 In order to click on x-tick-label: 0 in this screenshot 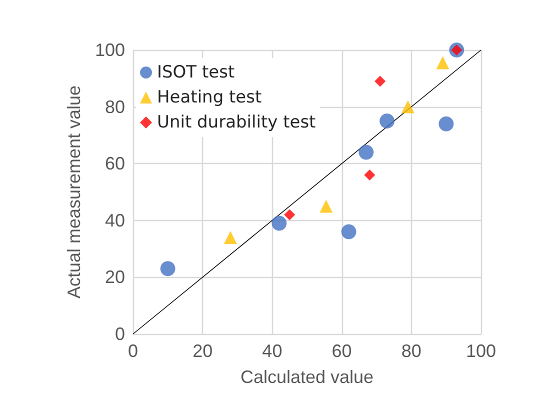, I will do `click(133, 351)`.